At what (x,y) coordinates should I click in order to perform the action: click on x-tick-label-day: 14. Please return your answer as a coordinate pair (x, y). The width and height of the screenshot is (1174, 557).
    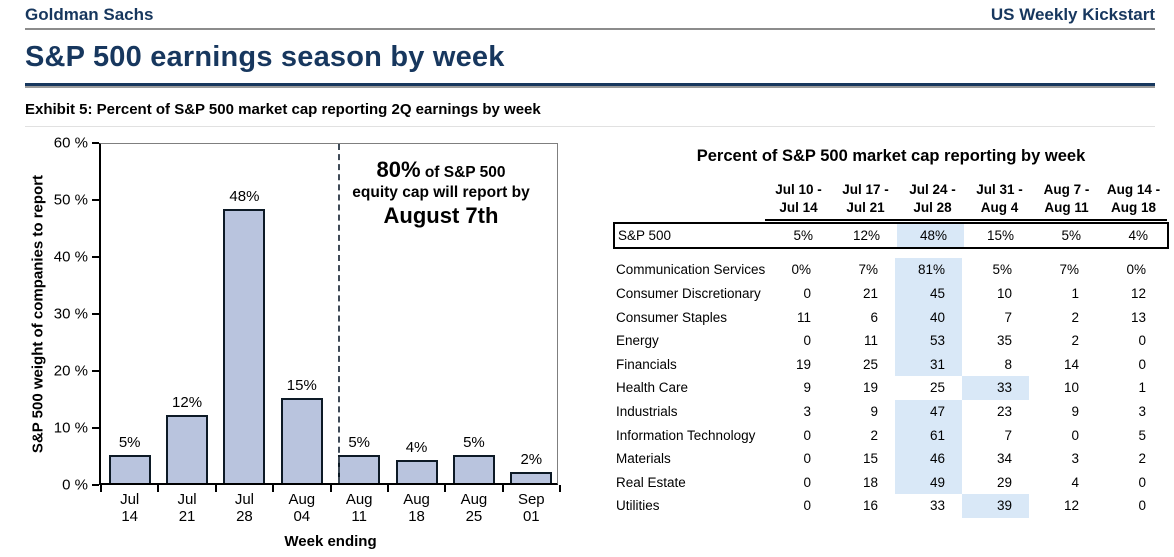
    Looking at the image, I should click on (130, 516).